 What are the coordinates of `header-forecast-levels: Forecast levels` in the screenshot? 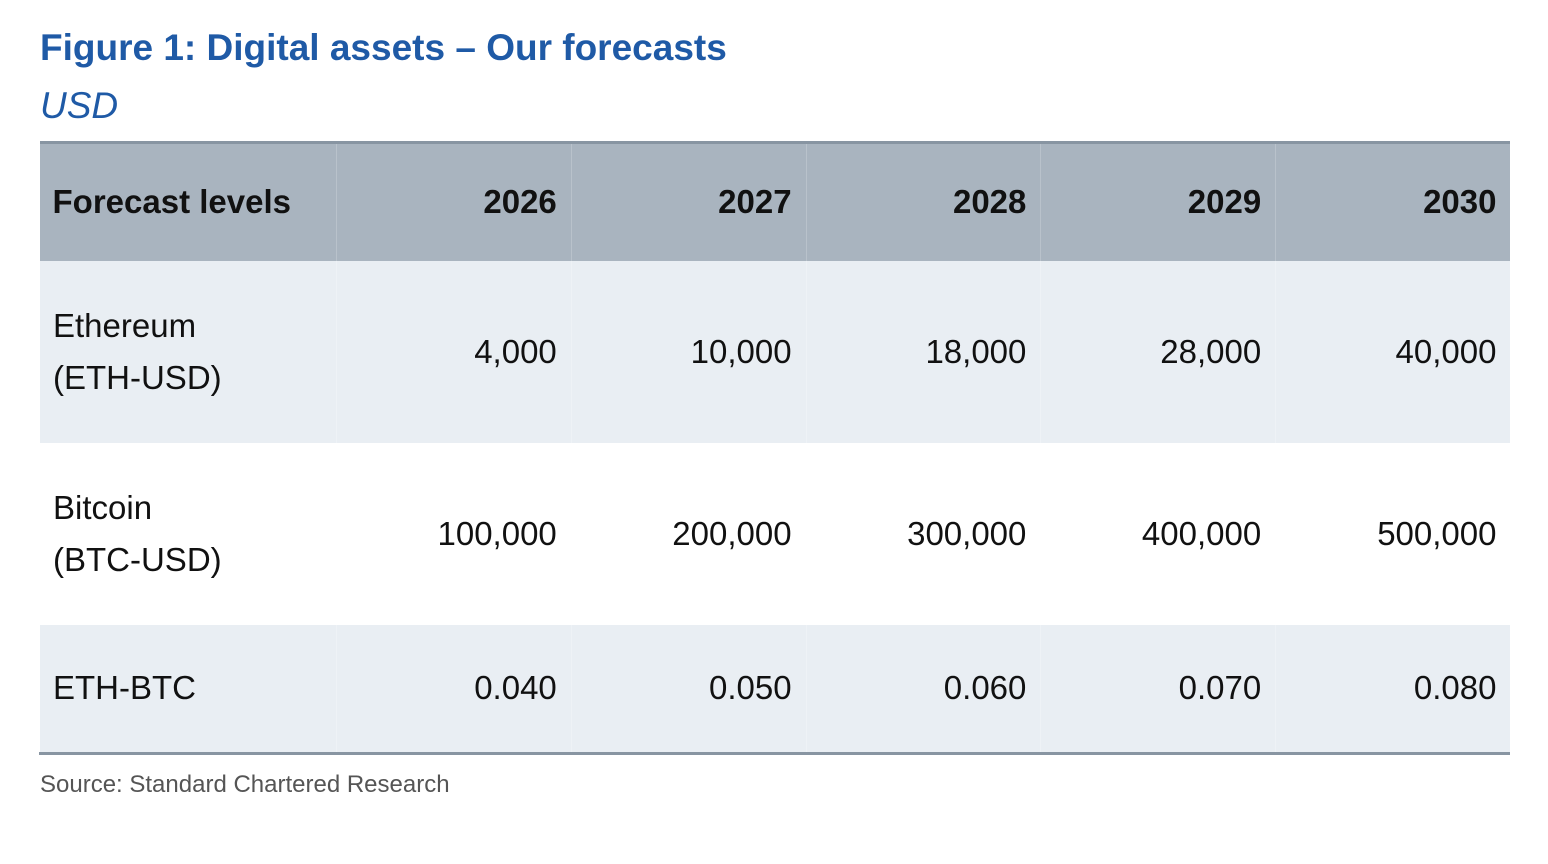 It's located at (188, 201).